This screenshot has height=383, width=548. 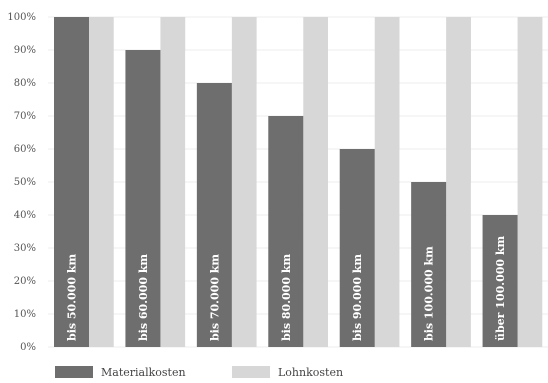 I want to click on y-tick-label: 80%, so click(x=25, y=83).